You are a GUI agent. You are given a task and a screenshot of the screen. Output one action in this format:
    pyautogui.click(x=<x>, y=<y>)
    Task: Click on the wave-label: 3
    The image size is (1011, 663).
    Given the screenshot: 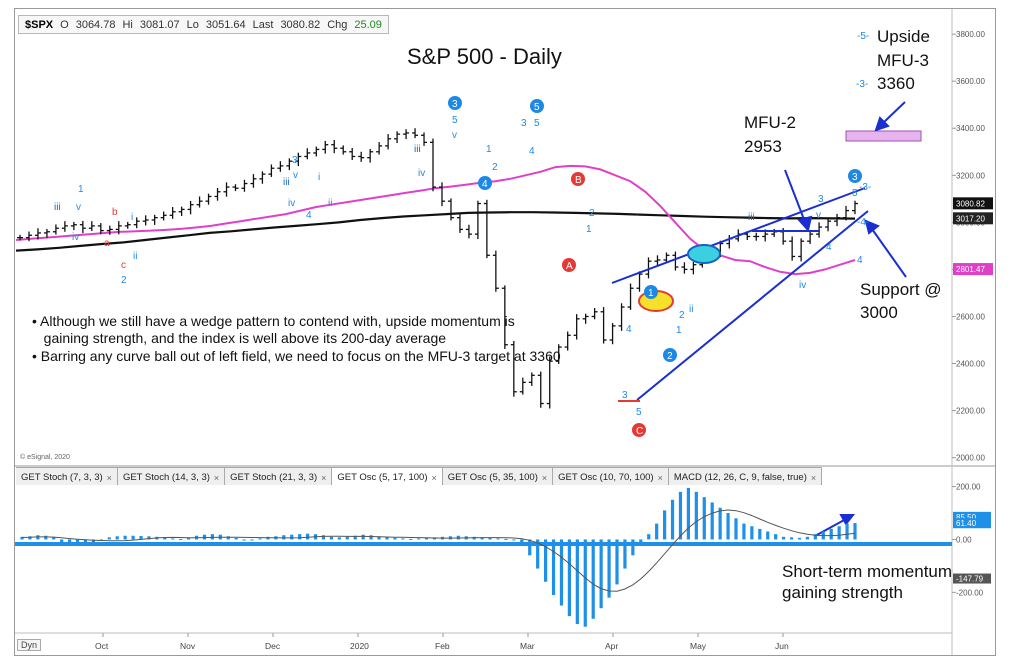 What is the action you would take?
    pyautogui.click(x=821, y=199)
    